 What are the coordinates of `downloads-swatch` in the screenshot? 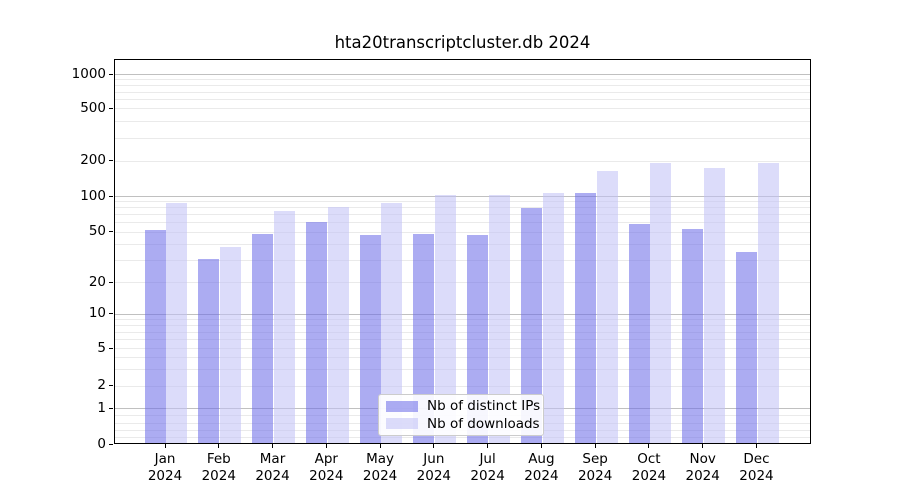 It's located at (402, 424).